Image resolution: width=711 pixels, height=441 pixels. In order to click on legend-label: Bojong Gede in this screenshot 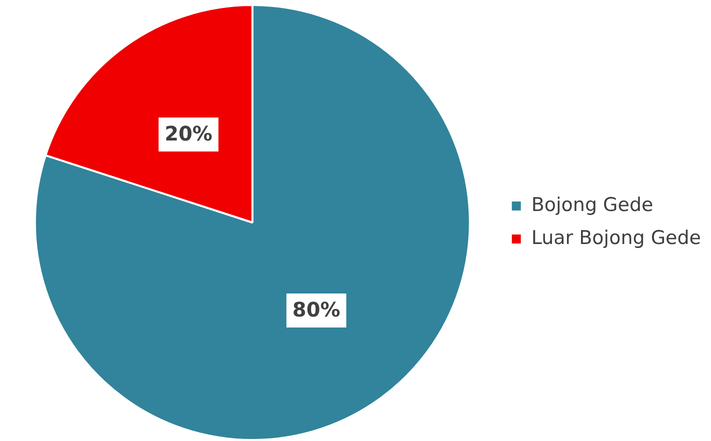, I will do `click(592, 205)`.